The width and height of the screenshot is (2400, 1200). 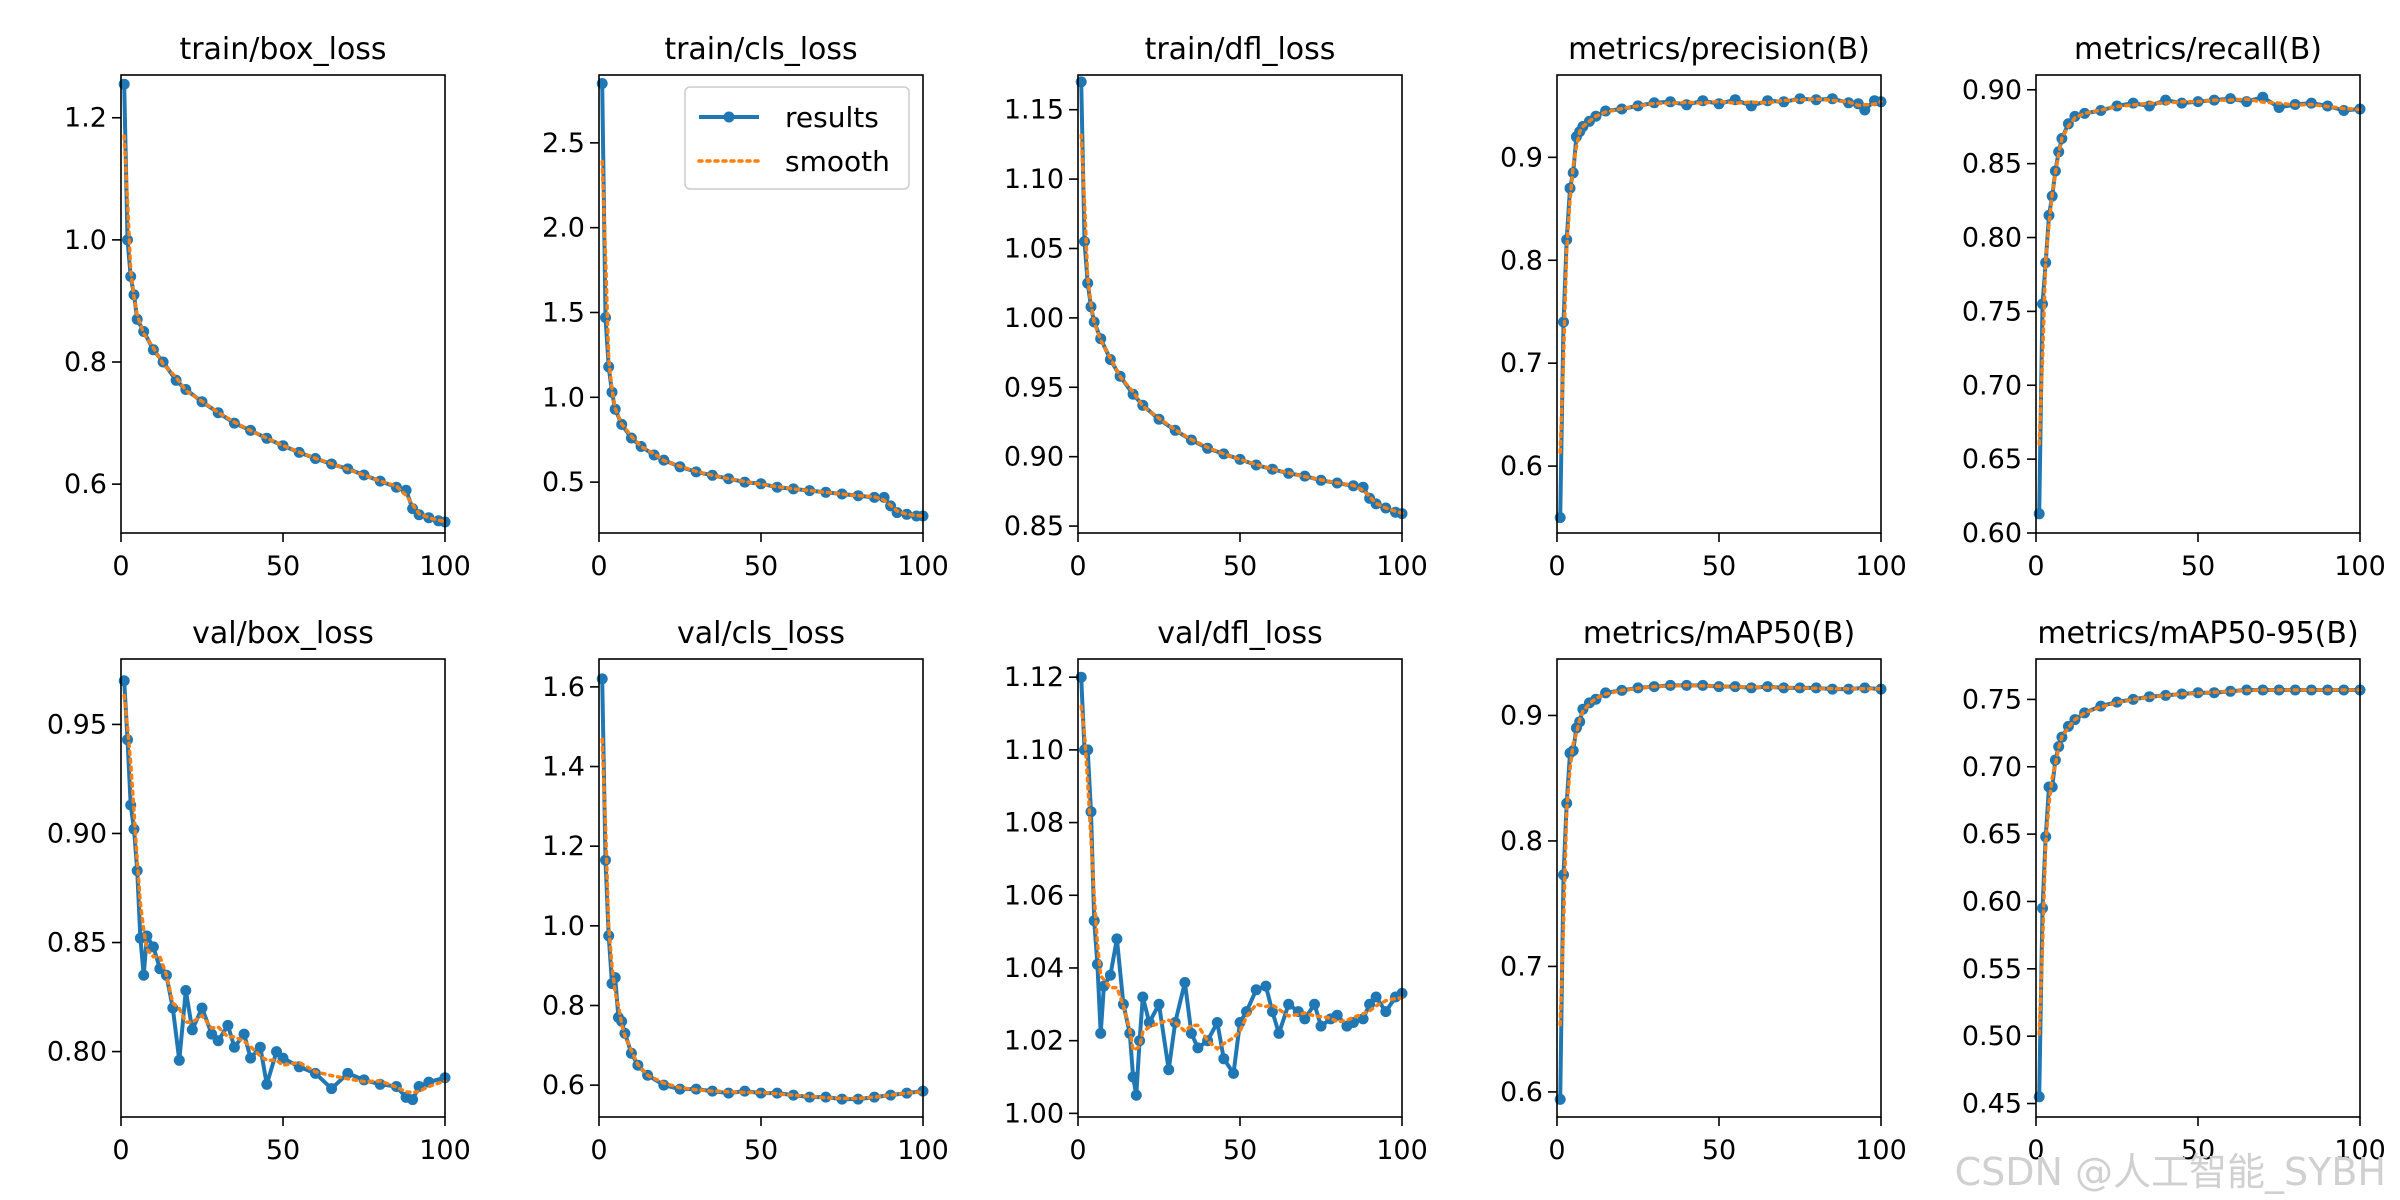 What do you see at coordinates (1240, 49) in the screenshot?
I see `chart-title: train/dfl_loss` at bounding box center [1240, 49].